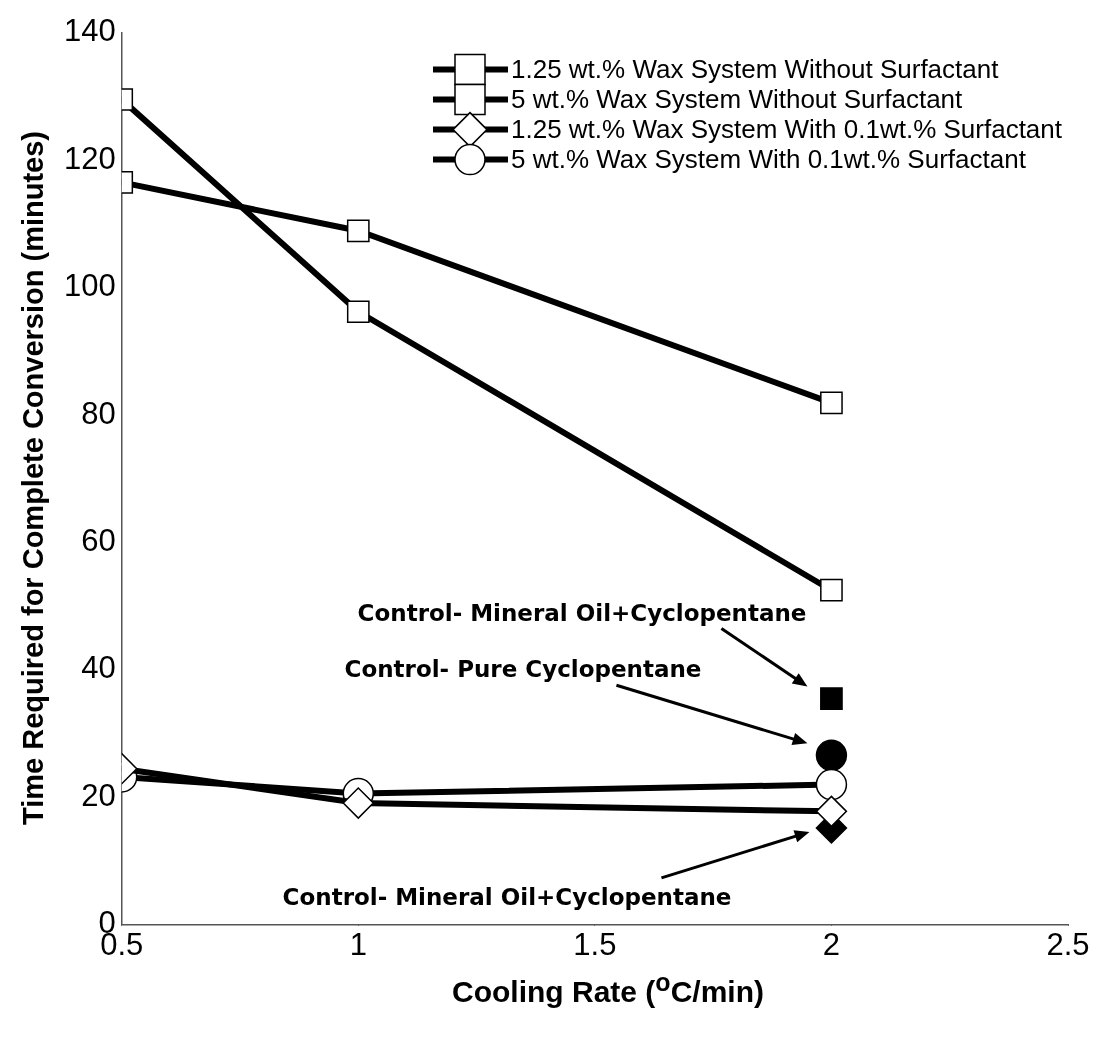 This screenshot has height=1063, width=1109. Describe the element at coordinates (89, 286) in the screenshot. I see `y-tick-label: 100` at that location.